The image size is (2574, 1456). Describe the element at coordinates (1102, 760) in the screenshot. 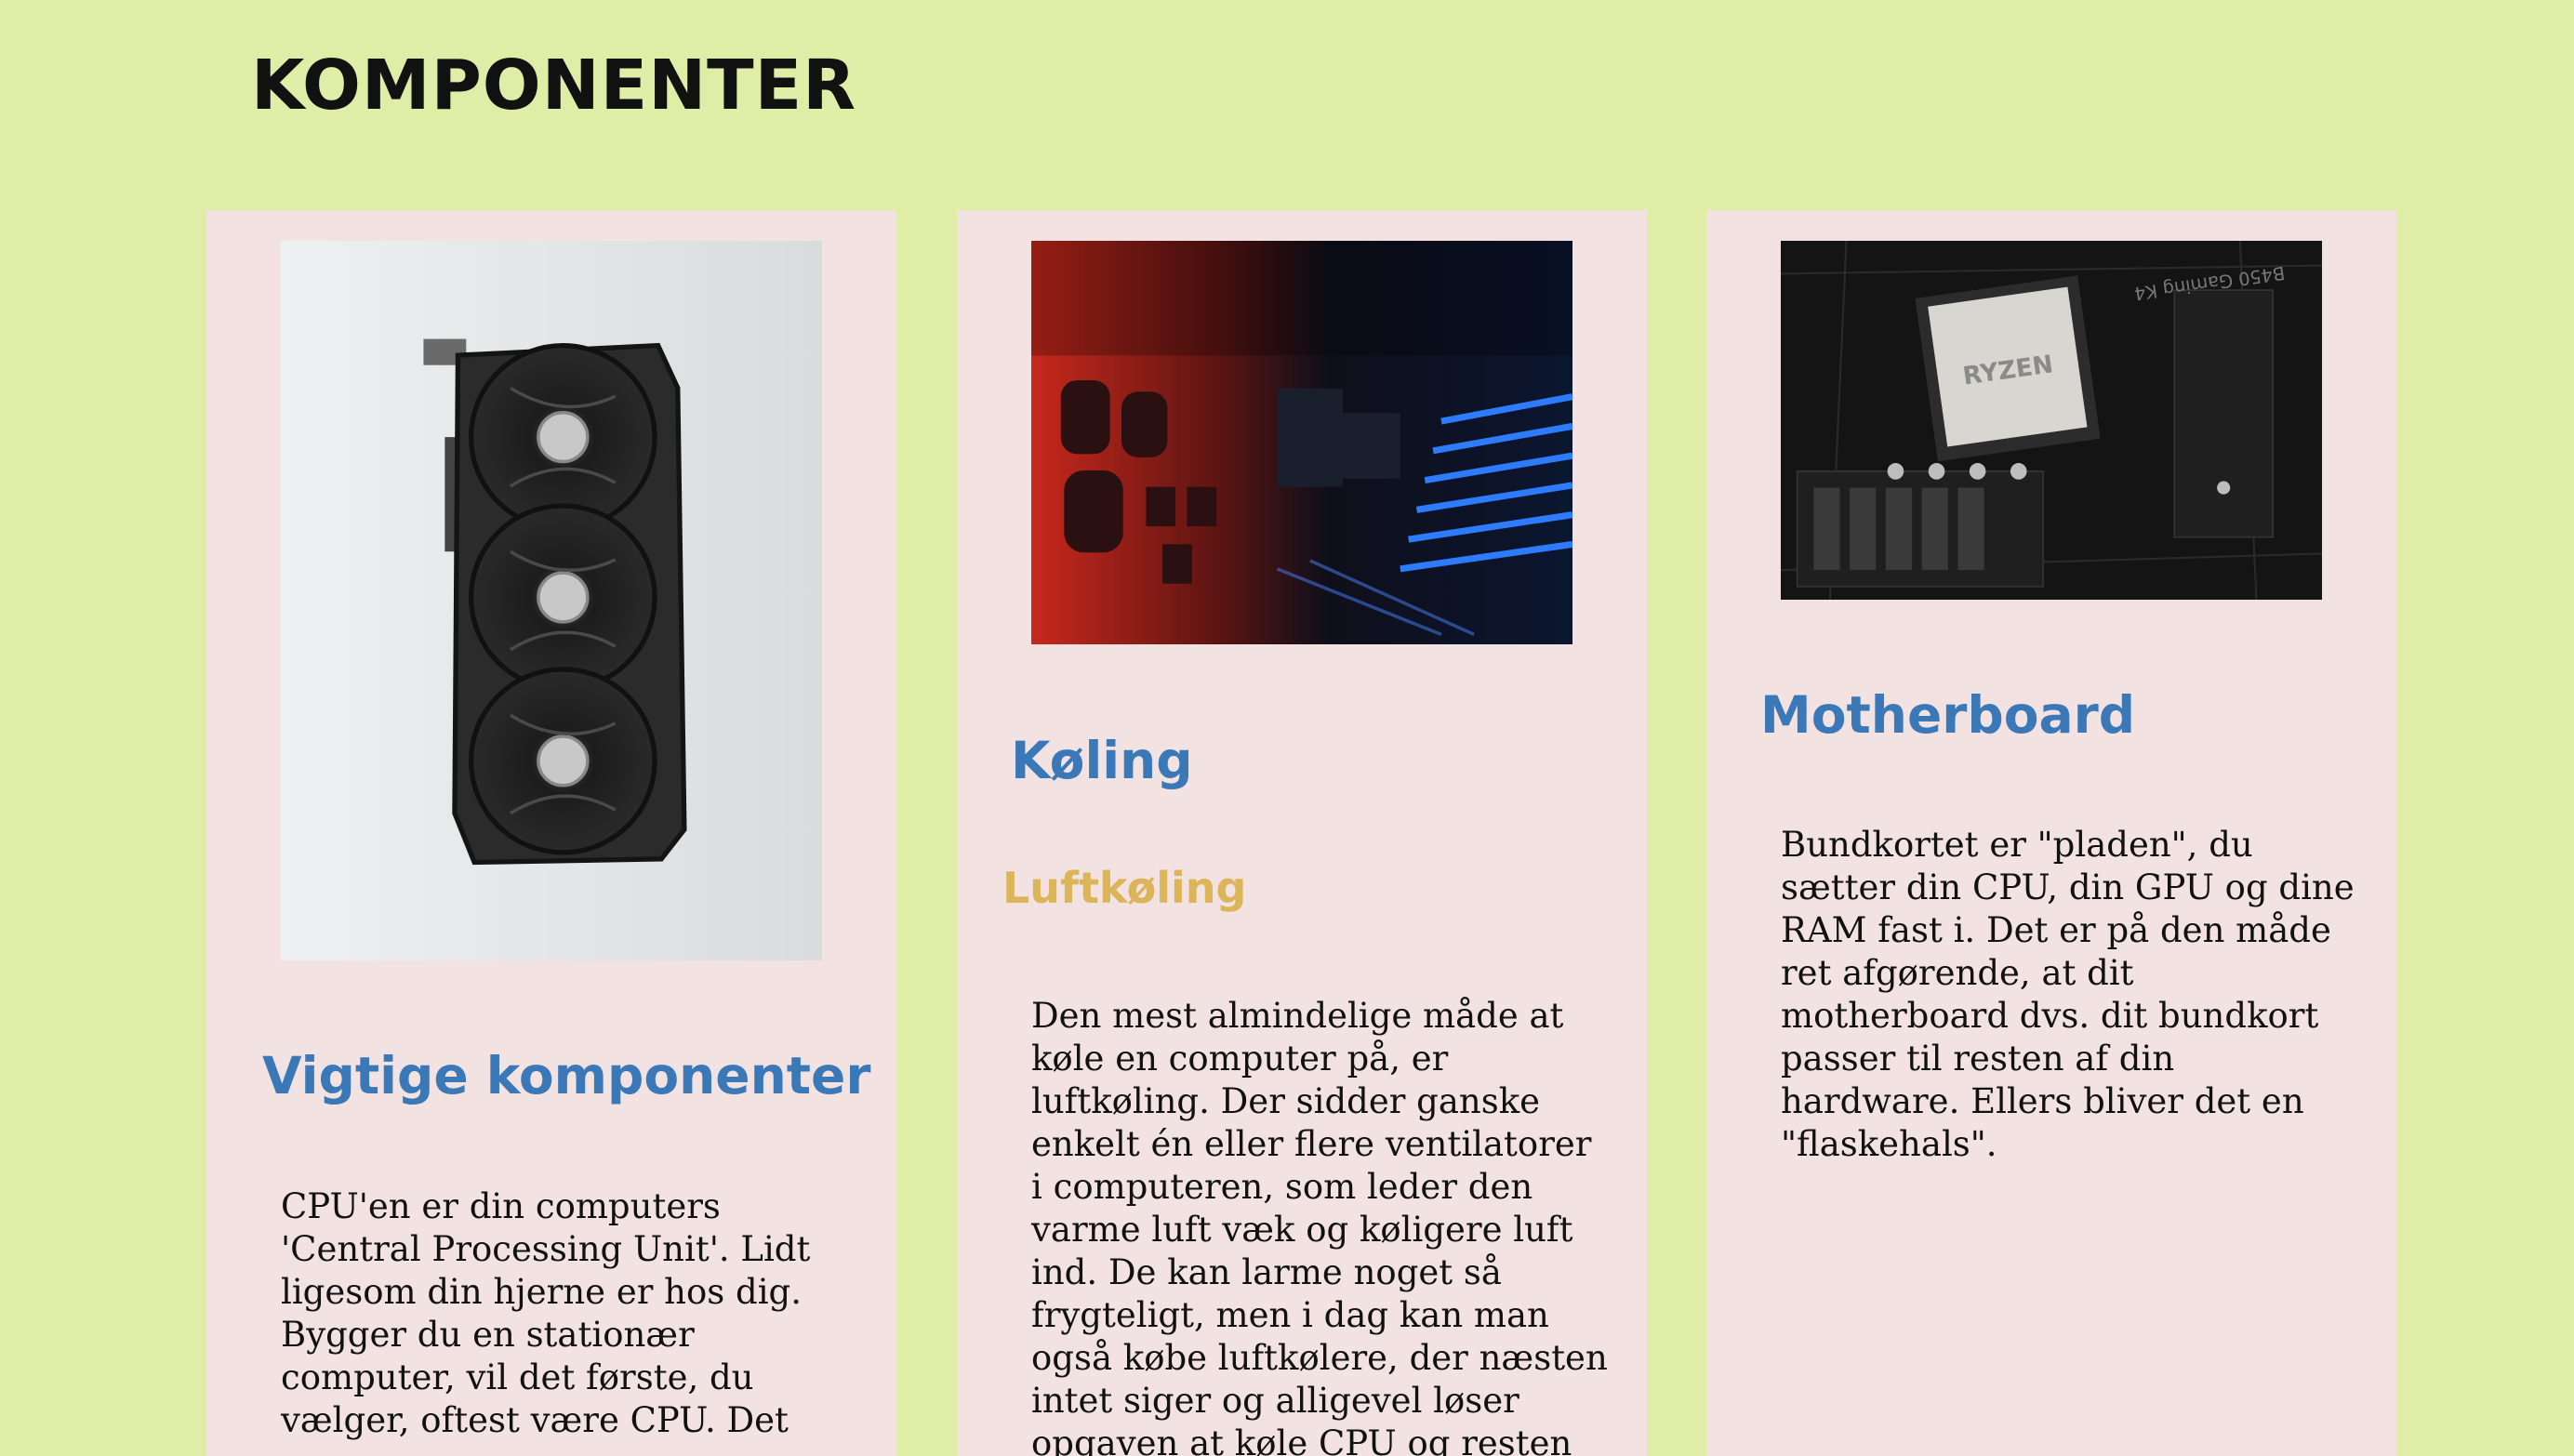

I see `card-heading: Køling` at that location.